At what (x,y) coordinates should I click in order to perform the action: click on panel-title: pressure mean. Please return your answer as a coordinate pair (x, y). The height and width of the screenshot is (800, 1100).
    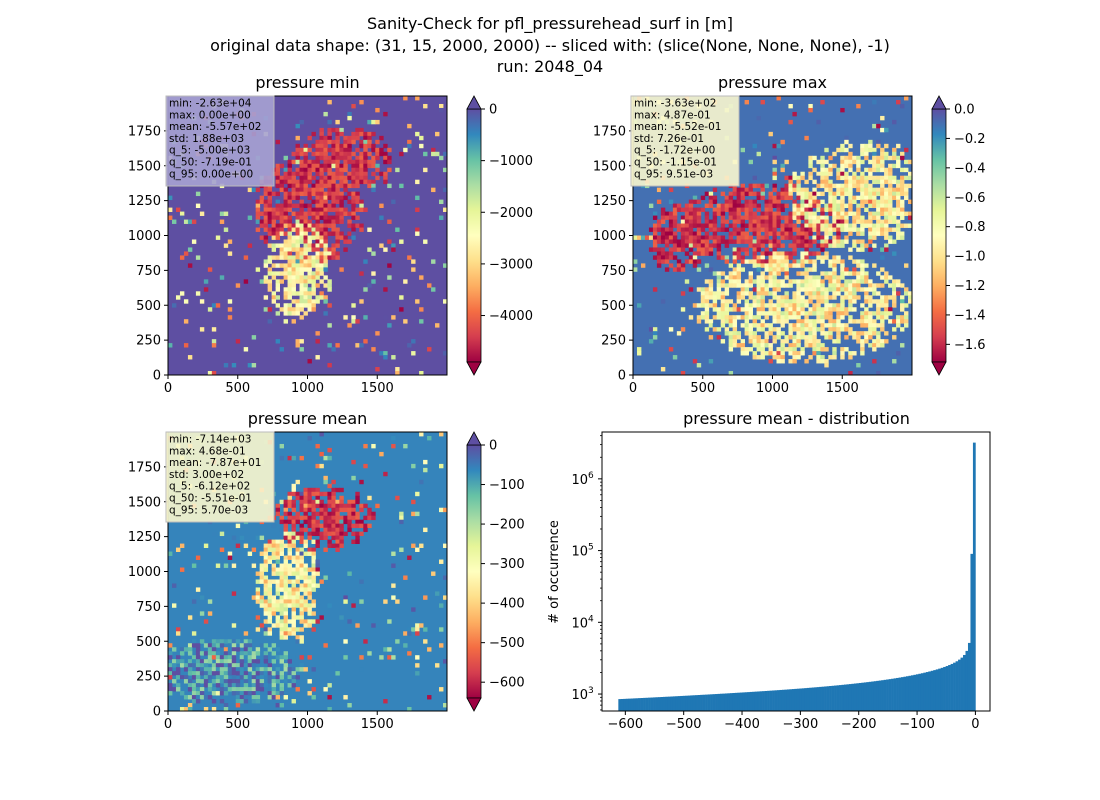
    Looking at the image, I should click on (308, 418).